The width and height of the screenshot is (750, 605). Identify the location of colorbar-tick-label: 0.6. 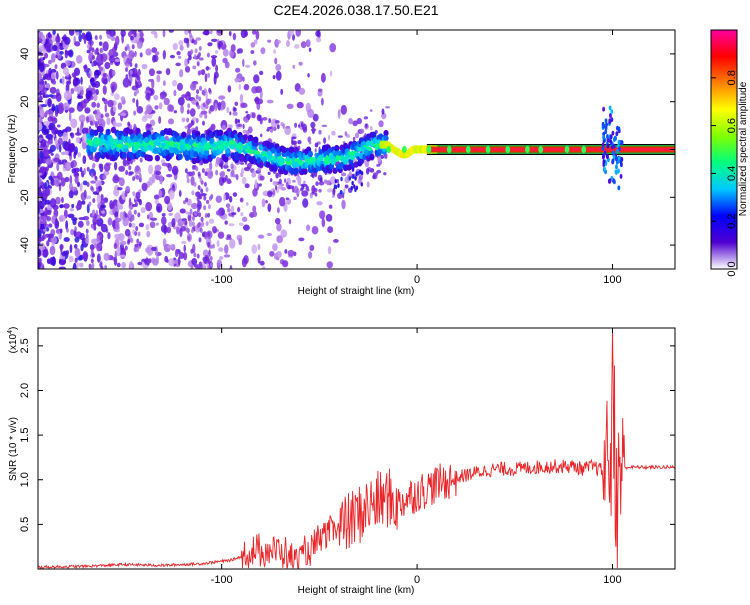
(732, 125).